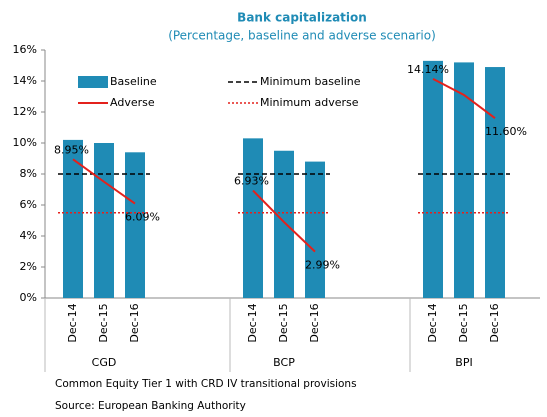 Image resolution: width=547 pixels, height=417 pixels. I want to click on group-label: CGD, so click(104, 362).